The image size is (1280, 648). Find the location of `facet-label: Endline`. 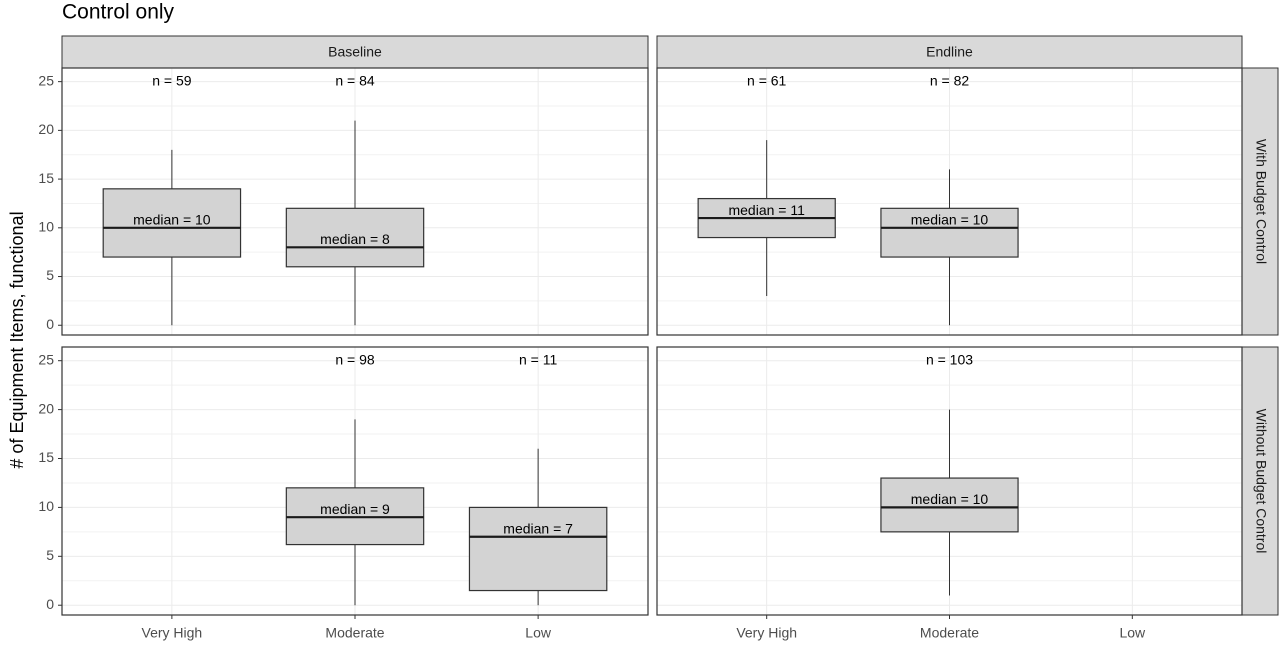

facet-label: Endline is located at coordinates (949, 52).